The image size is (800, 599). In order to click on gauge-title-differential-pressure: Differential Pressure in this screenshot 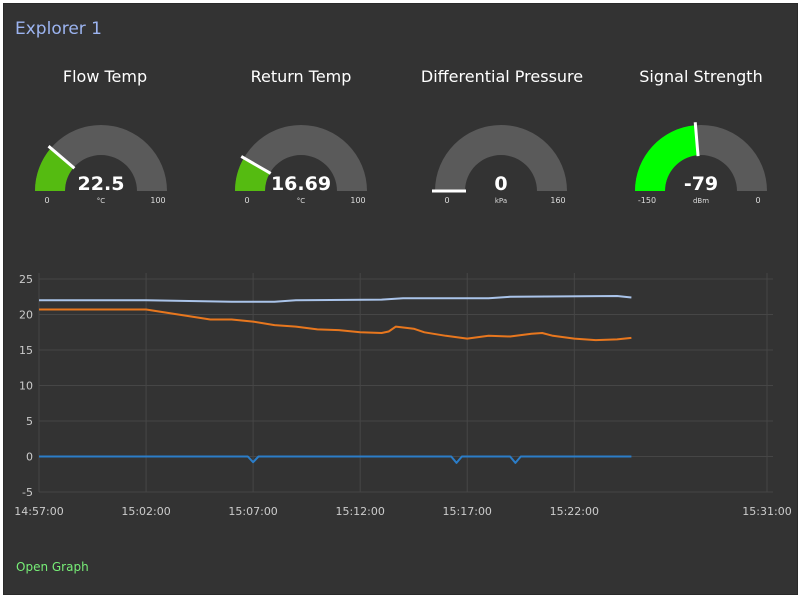, I will do `click(502, 76)`.